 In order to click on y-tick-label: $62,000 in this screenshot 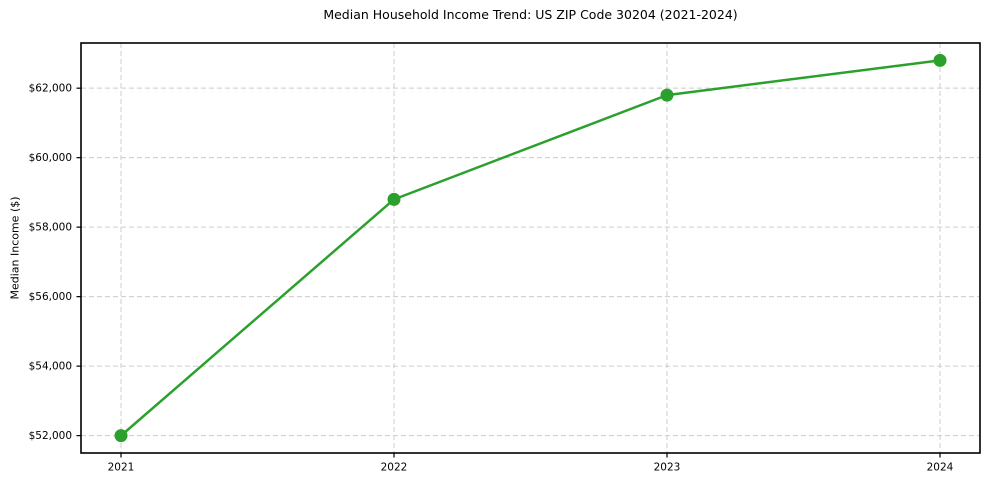, I will do `click(50, 89)`.